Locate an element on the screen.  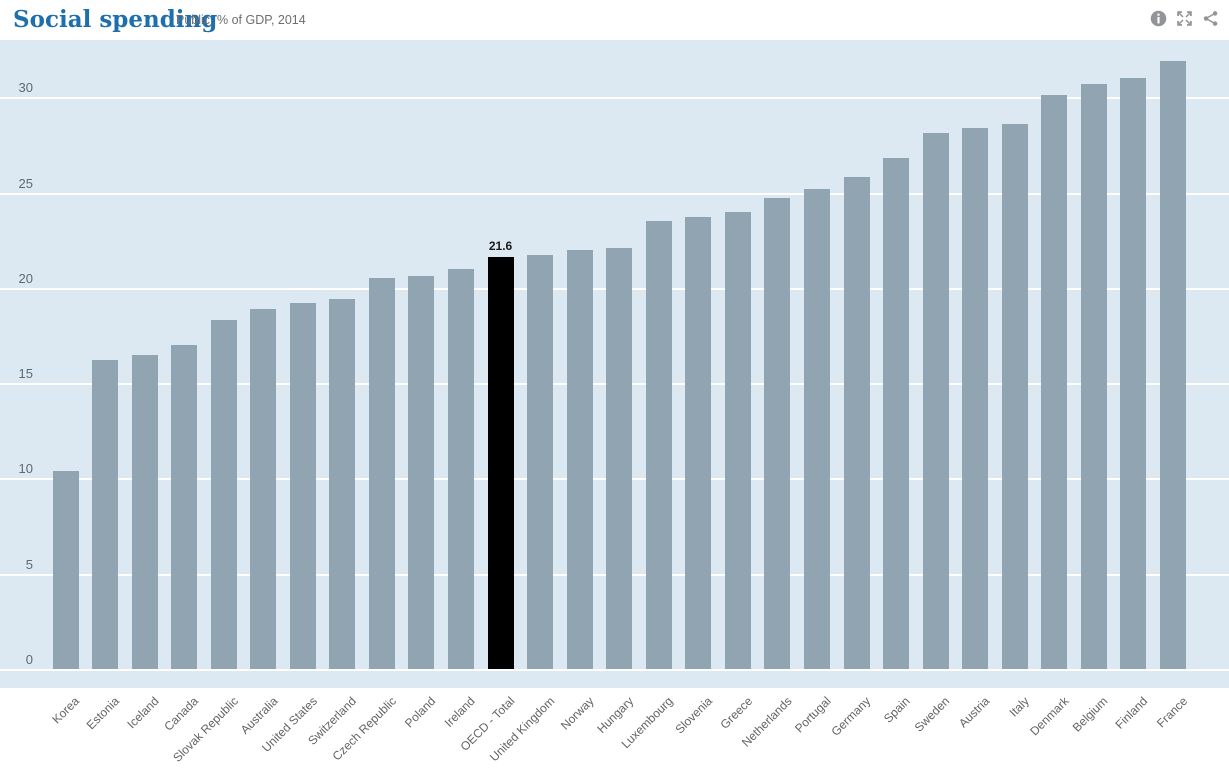
bar-austria is located at coordinates (975, 398).